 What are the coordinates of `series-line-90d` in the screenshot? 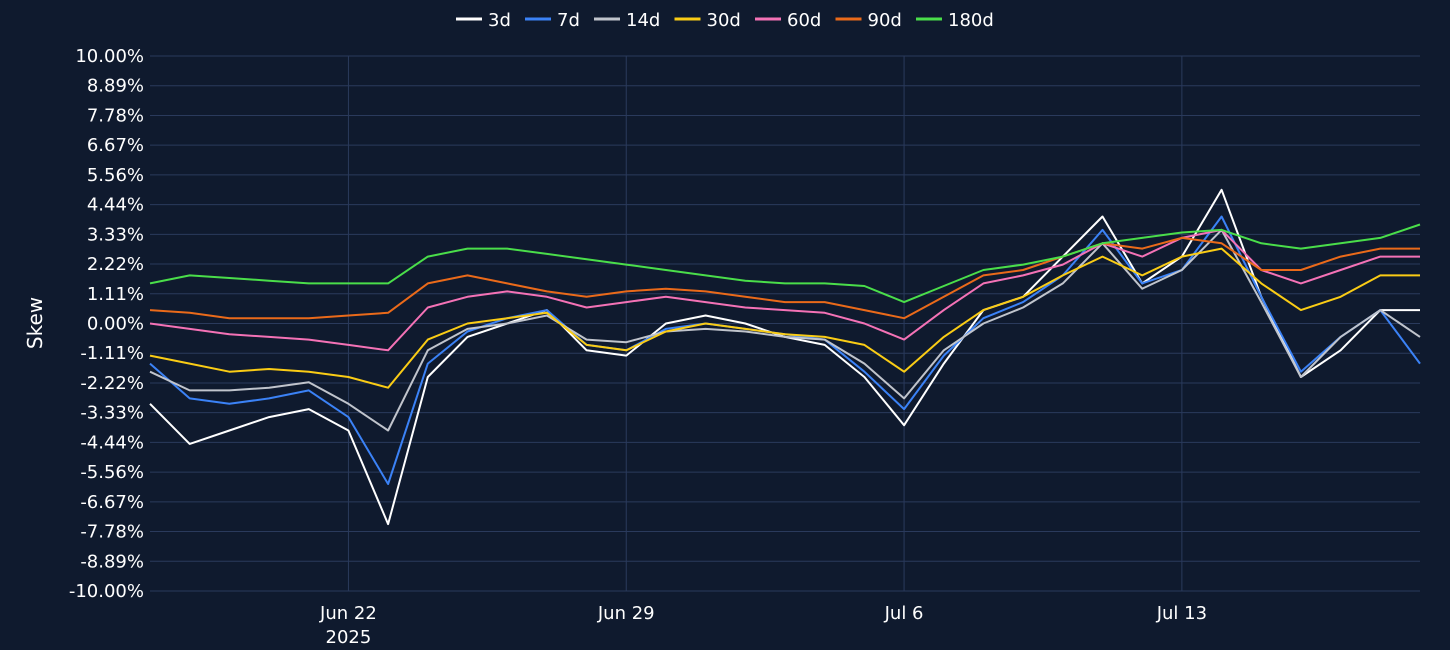 It's located at (784, 278).